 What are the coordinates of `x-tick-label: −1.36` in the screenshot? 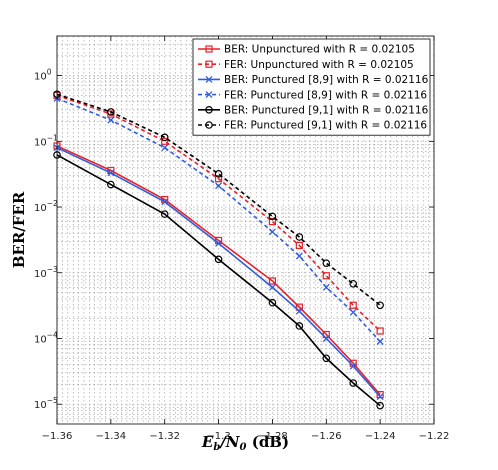 It's located at (57, 436).